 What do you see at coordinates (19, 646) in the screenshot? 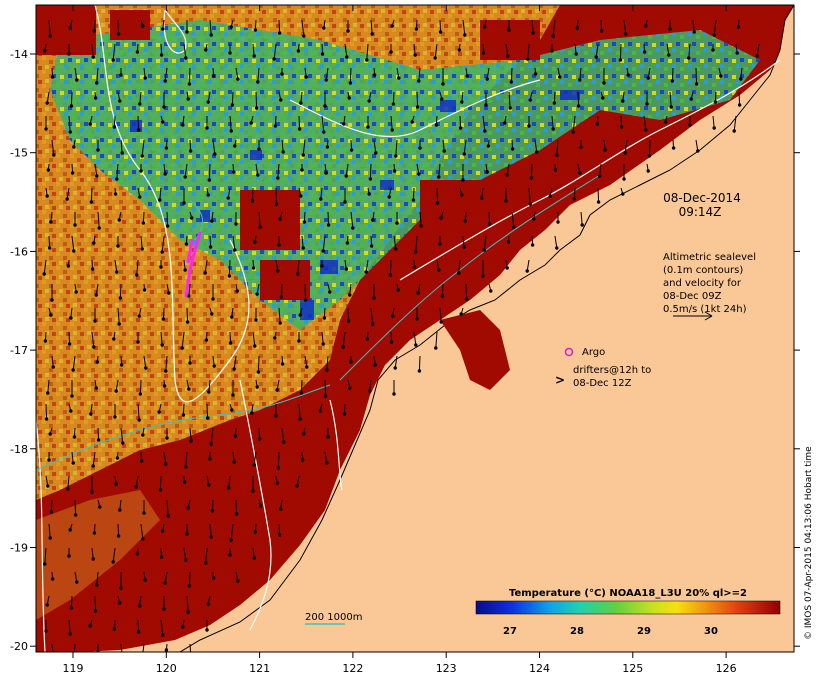
I see `lat-tick-label: -20` at bounding box center [19, 646].